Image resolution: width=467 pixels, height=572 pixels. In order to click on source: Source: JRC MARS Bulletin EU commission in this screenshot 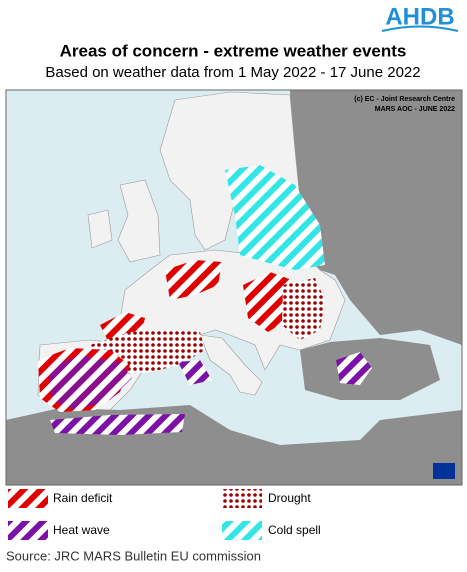, I will do `click(133, 555)`.